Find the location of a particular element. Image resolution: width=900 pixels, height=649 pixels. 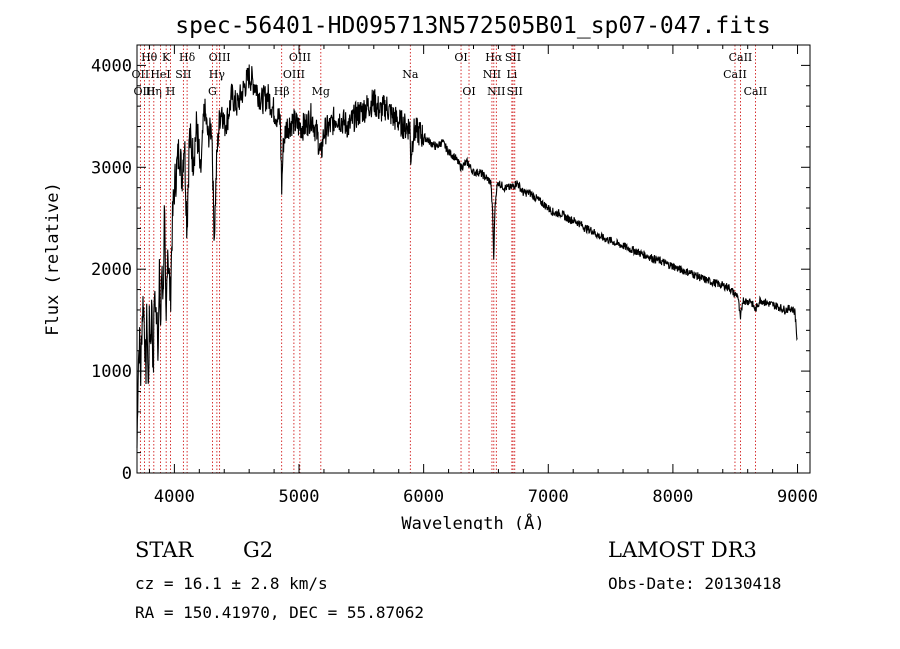

x-tick-label: 9000 is located at coordinates (797, 497).